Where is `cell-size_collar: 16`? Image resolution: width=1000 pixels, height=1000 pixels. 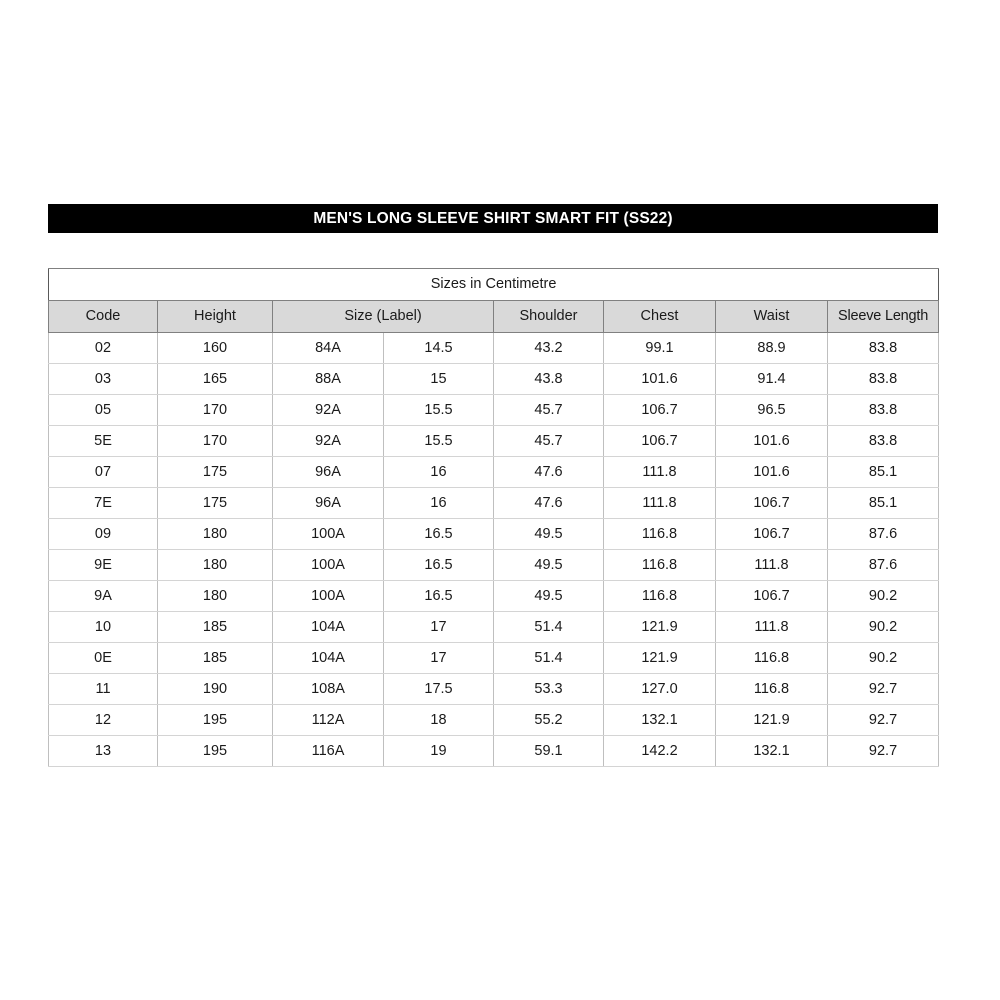 cell-size_collar: 16 is located at coordinates (438, 472).